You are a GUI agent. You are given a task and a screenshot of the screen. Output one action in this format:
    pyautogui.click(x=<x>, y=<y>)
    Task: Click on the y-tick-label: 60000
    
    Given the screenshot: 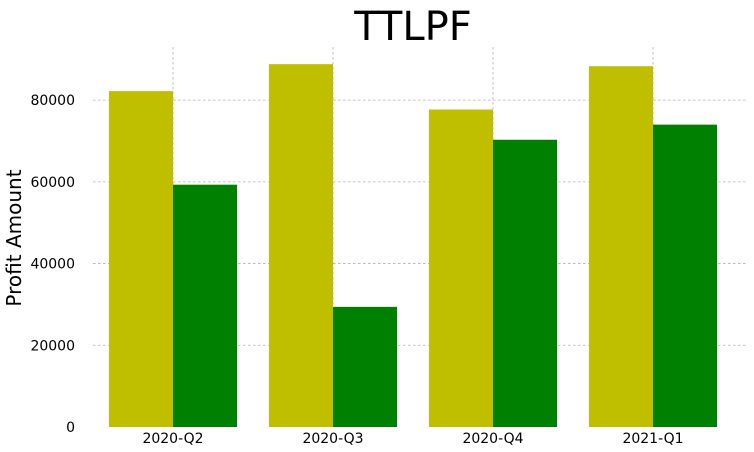 What is the action you would take?
    pyautogui.click(x=52, y=183)
    